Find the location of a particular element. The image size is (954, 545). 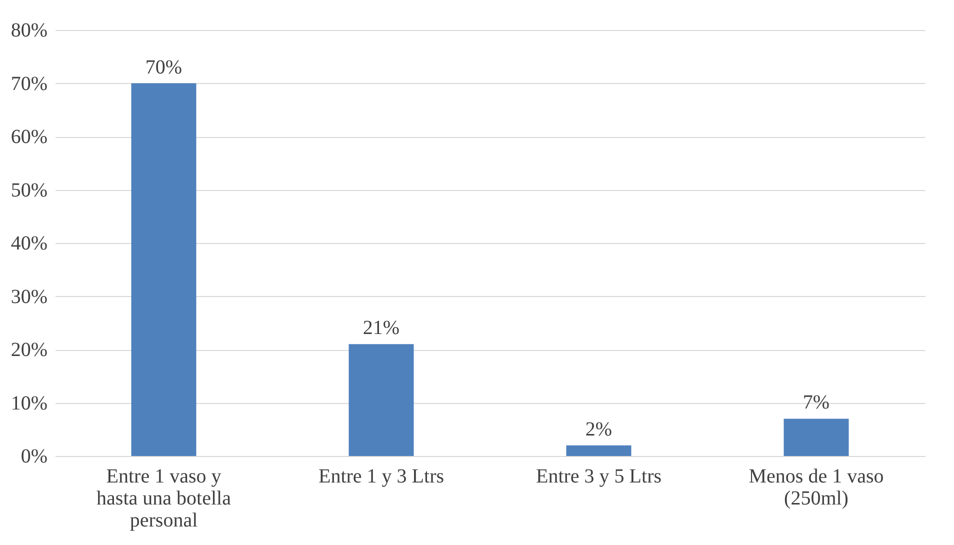

y-tick-label: 20% is located at coordinates (29, 350).